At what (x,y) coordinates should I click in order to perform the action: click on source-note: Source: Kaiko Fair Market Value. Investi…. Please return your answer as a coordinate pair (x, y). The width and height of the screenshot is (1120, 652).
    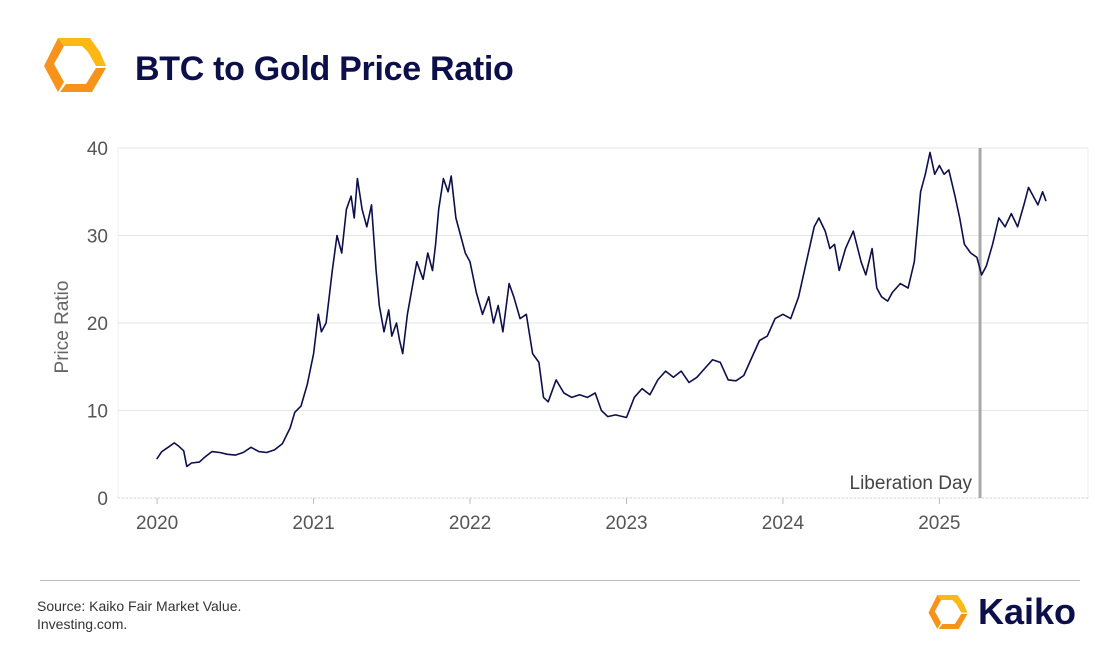
    Looking at the image, I should click on (139, 615).